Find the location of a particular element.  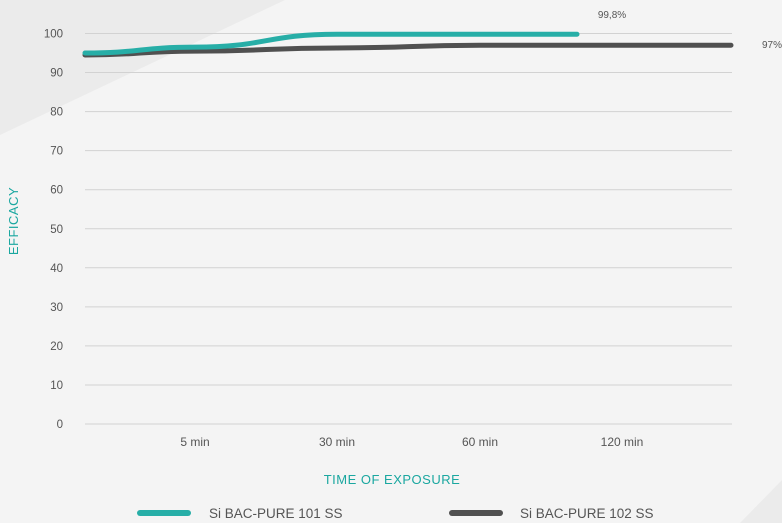

y-axis-title: EFFICACY is located at coordinates (13, 221).